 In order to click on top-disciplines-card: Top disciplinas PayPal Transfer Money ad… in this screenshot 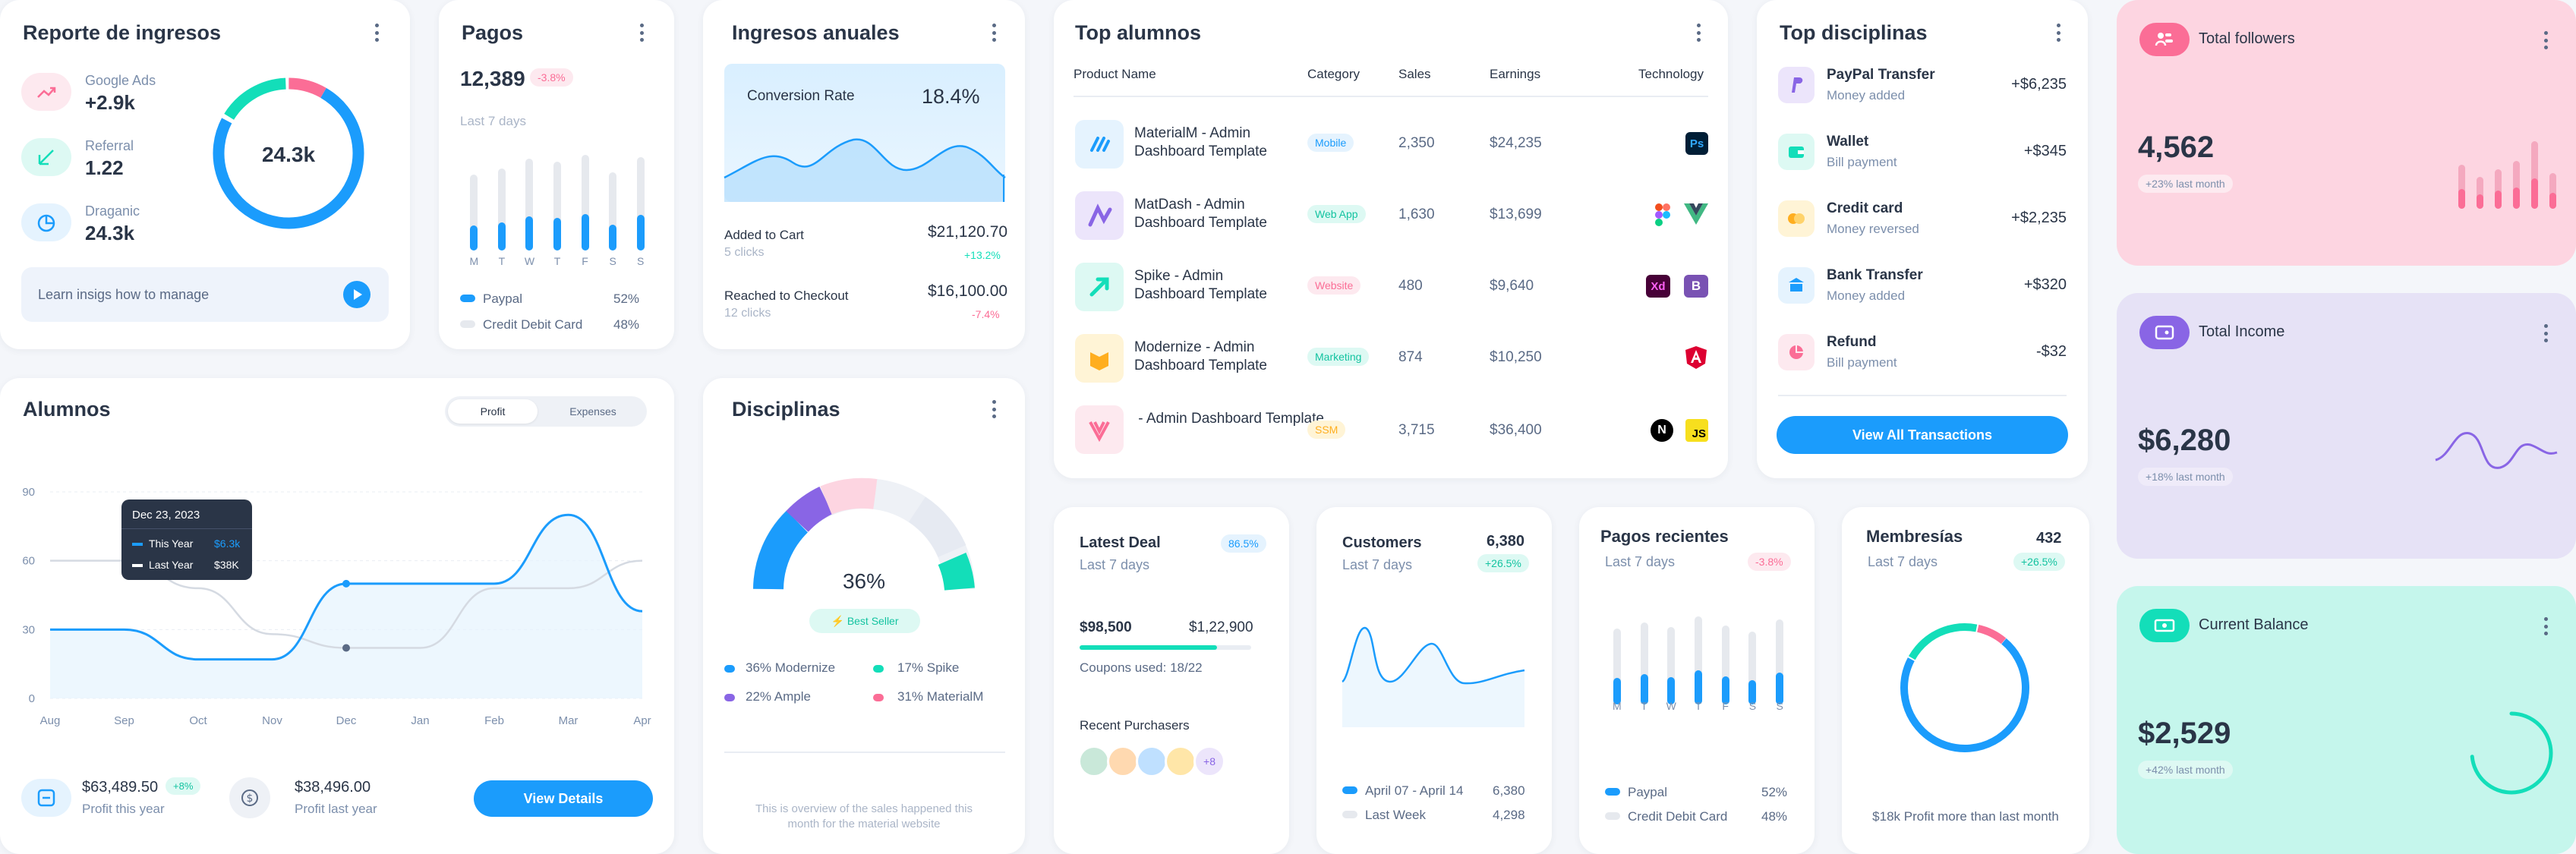, I will do `click(1922, 239)`.